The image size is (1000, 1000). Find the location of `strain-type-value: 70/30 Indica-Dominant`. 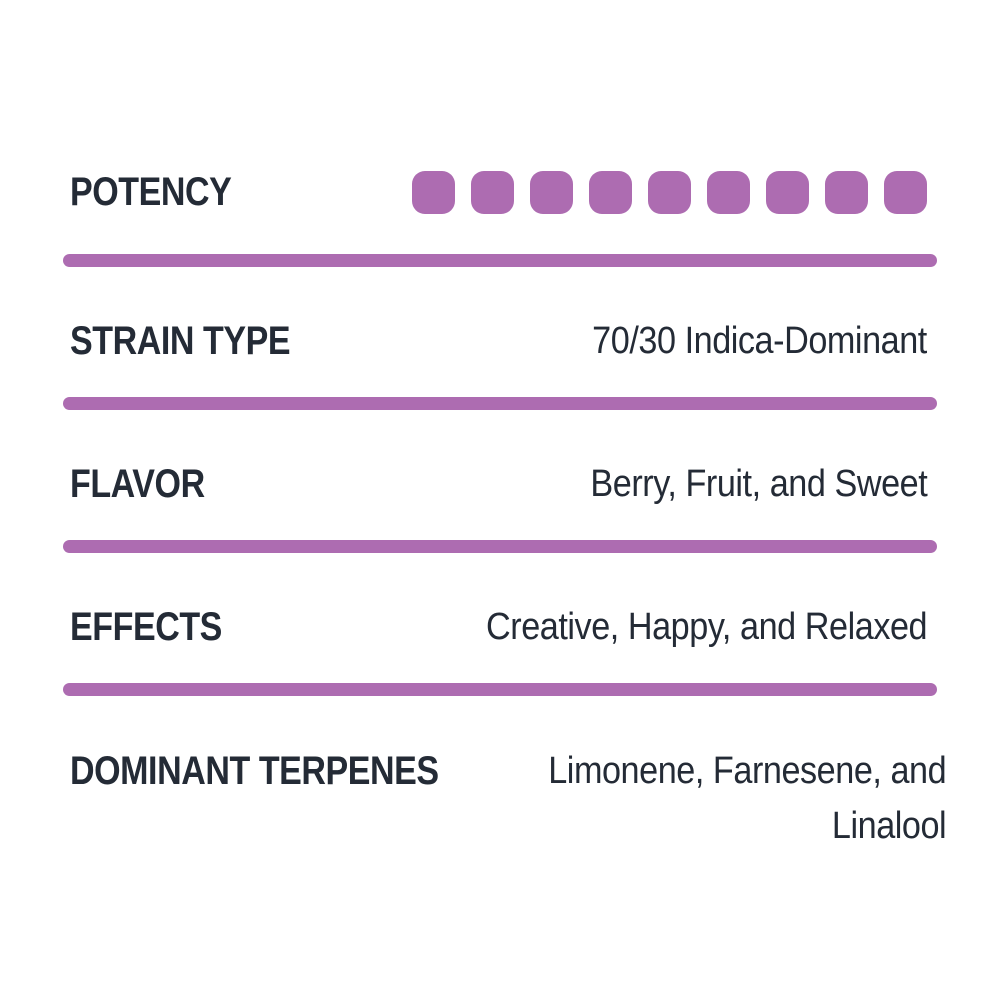

strain-type-value: 70/30 Indica-Dominant is located at coordinates (759, 341).